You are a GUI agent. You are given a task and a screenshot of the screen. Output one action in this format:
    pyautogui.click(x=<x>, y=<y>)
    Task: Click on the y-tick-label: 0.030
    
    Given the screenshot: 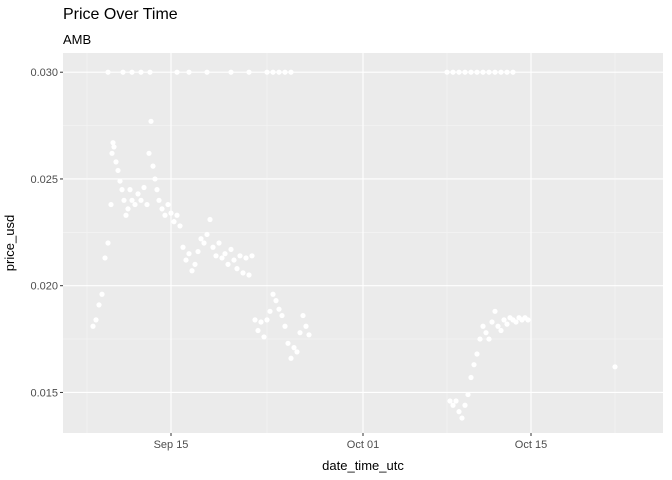 What is the action you would take?
    pyautogui.click(x=44, y=73)
    